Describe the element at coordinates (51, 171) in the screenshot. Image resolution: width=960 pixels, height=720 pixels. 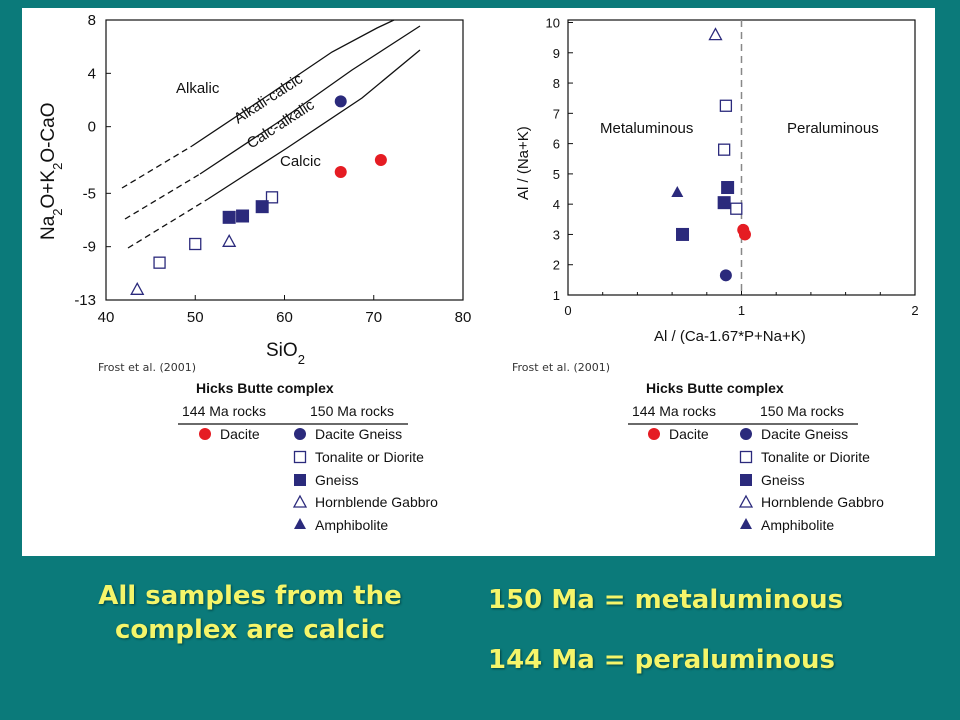
I see `chart1-y-axis-label: Na2O+K2O-CaO` at that location.